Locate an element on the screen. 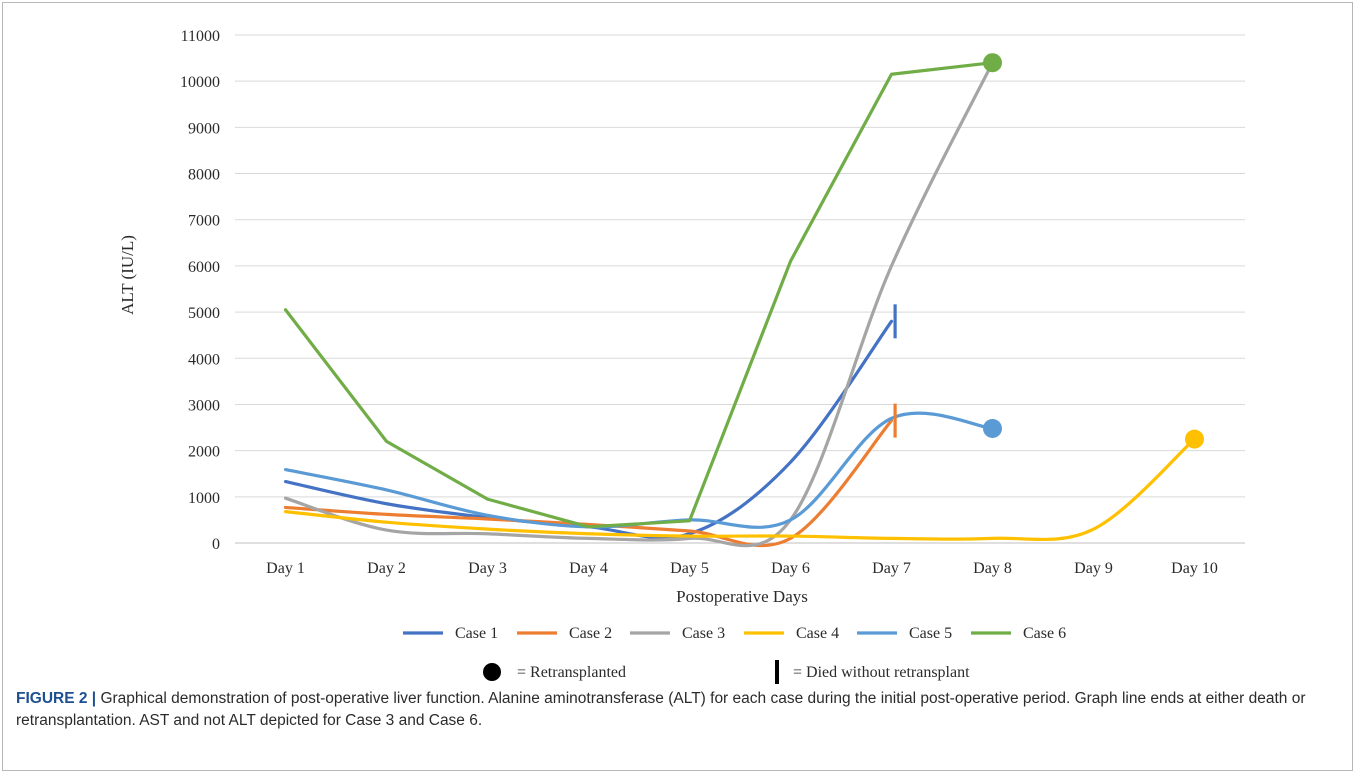  x-tick-label: Day 10 is located at coordinates (1194, 568).